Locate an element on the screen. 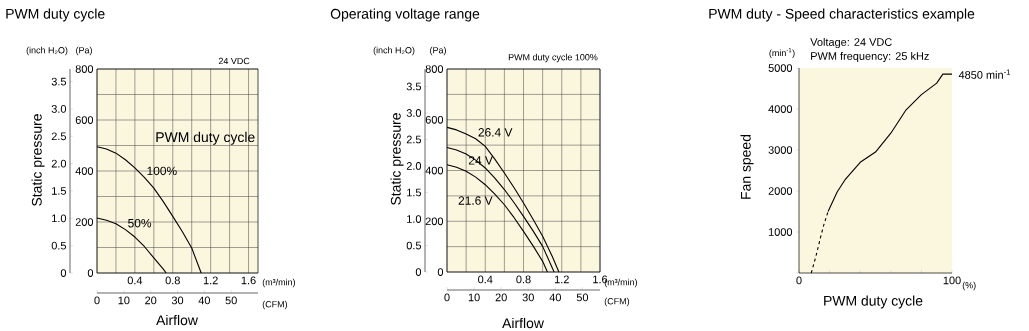 The width and height of the screenshot is (1029, 331). text: Voltage: 24 VDC is located at coordinates (851, 43).